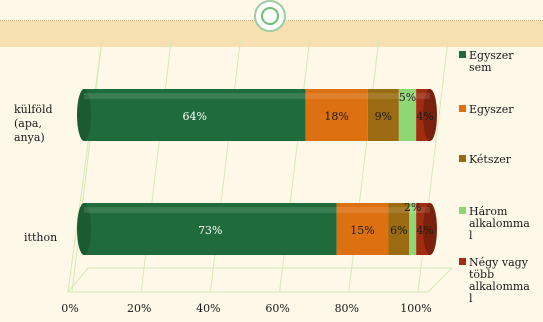  Describe the element at coordinates (490, 159) in the screenshot. I see `legend-label-line: Kétszer` at that location.